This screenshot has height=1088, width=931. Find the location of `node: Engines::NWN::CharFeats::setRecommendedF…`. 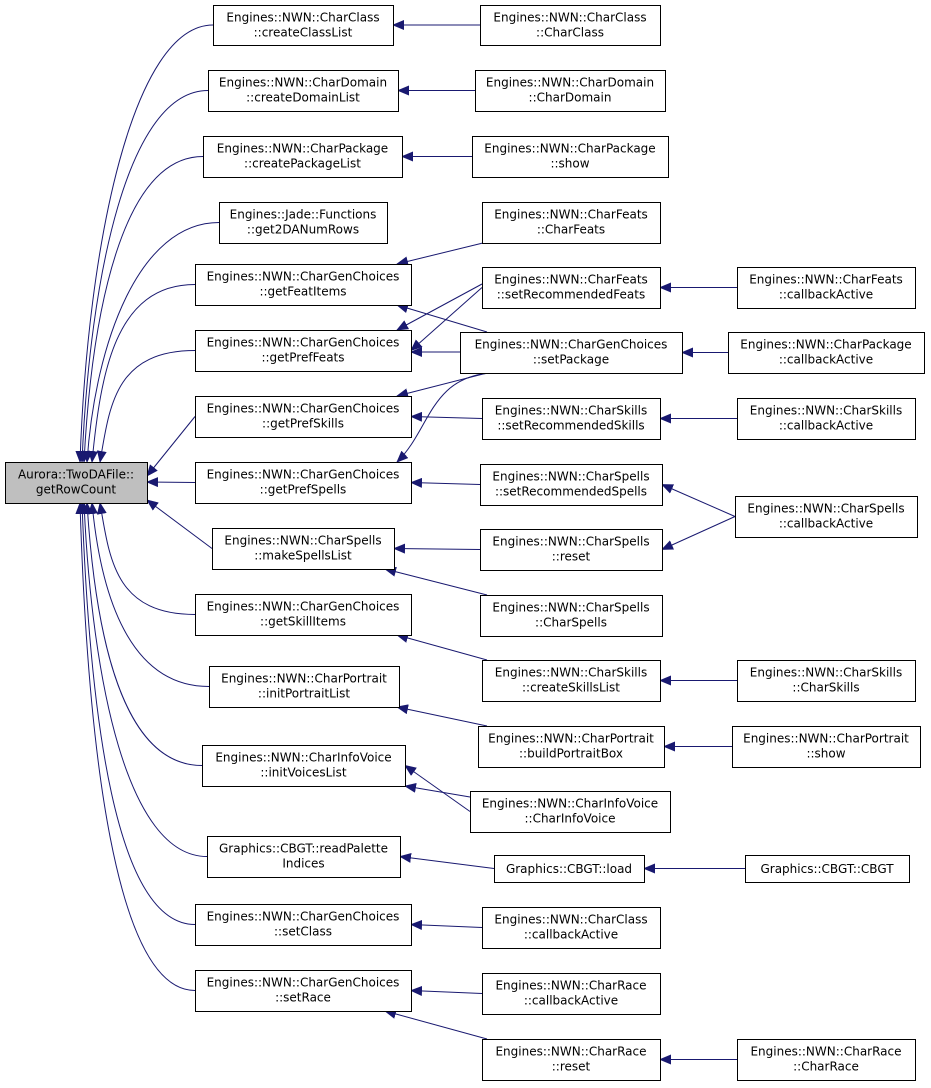

node: Engines::NWN::CharFeats::setRecommendedF… is located at coordinates (571, 288).